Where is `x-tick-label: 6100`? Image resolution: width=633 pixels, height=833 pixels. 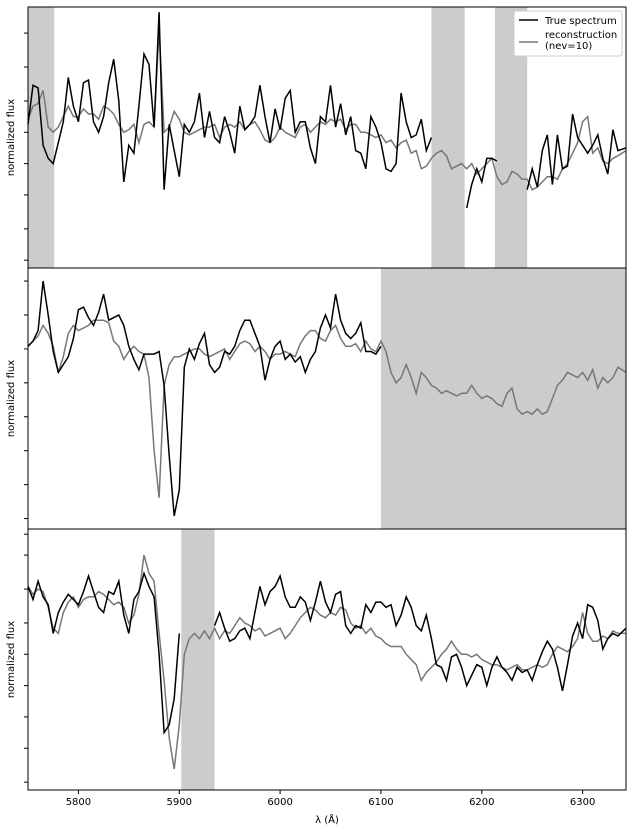 x-tick-label: 6100 is located at coordinates (380, 802).